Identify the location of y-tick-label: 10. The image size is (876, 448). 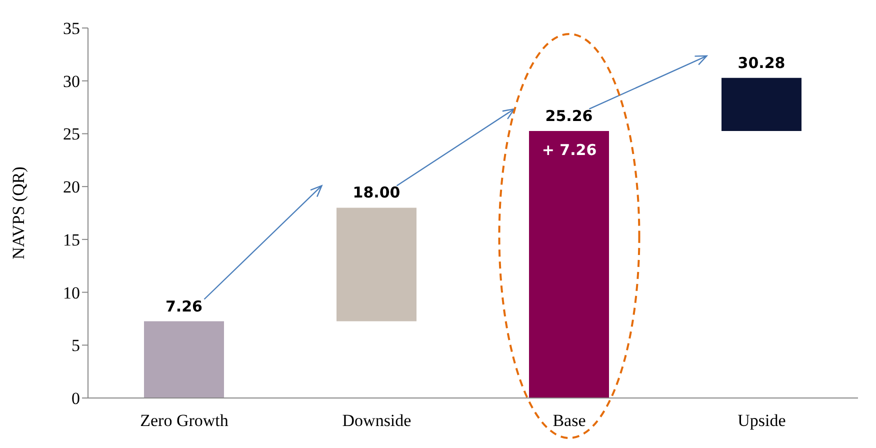
(71, 292).